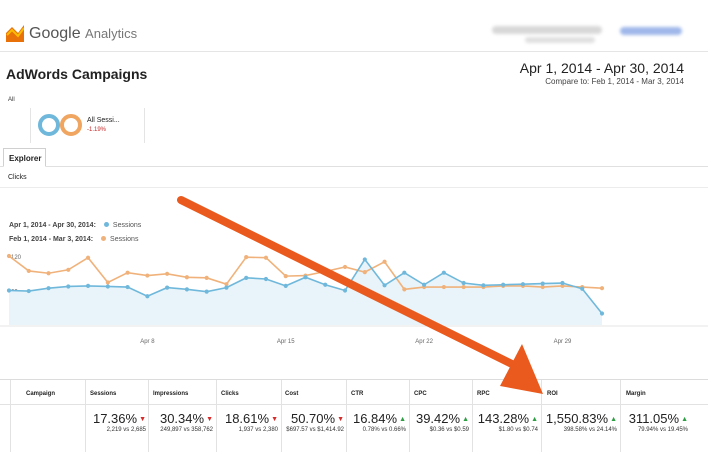  I want to click on page-title: AdWords Campaigns, so click(77, 74).